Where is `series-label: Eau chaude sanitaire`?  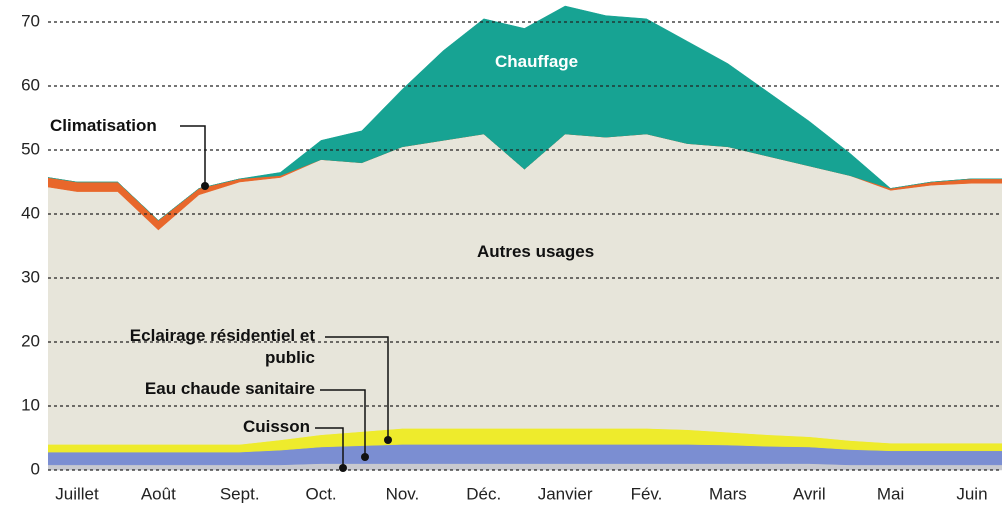 series-label: Eau chaude sanitaire is located at coordinates (229, 388).